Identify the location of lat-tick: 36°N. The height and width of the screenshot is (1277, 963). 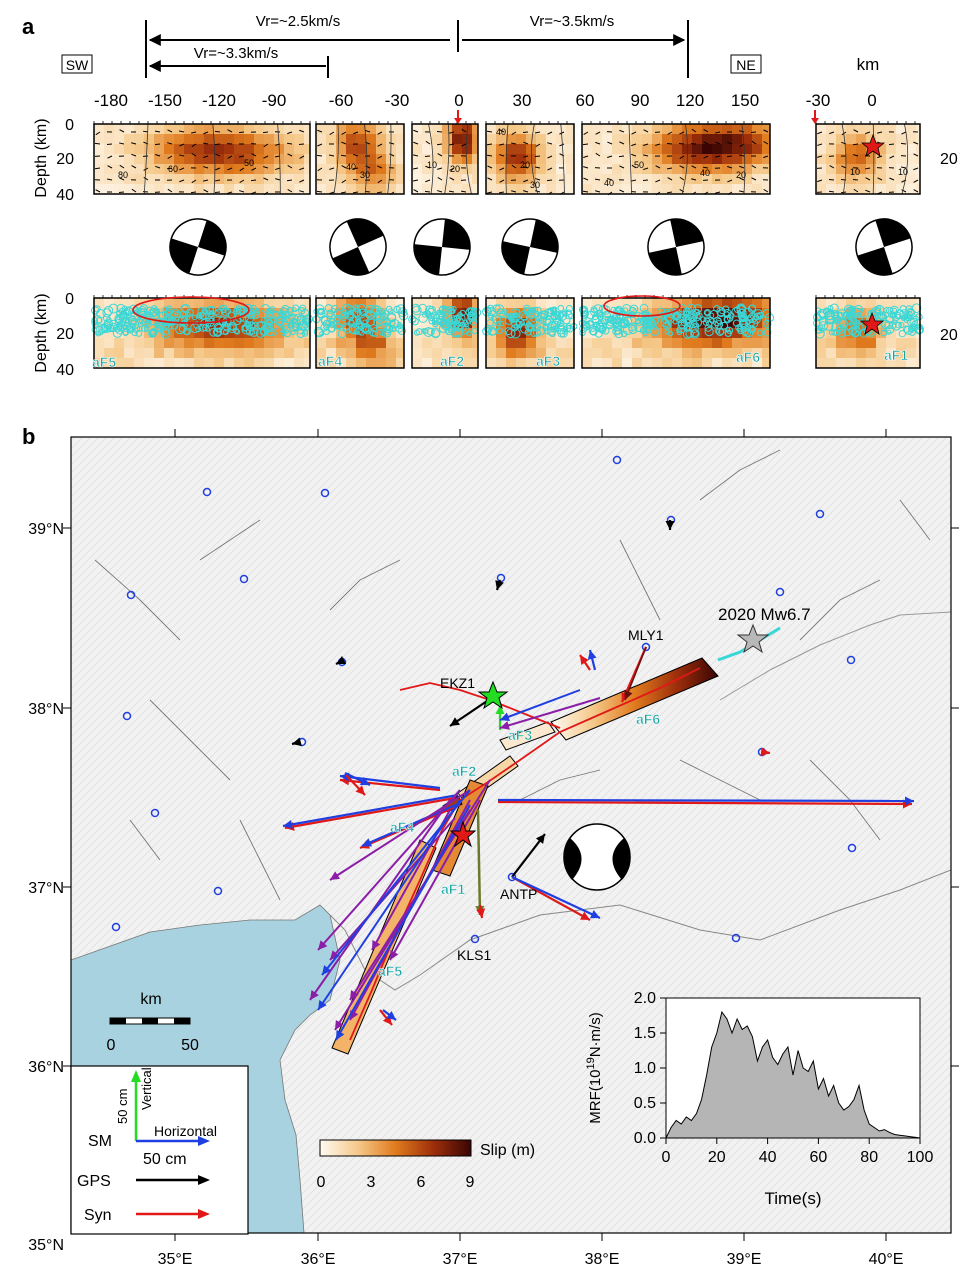
(46, 1067).